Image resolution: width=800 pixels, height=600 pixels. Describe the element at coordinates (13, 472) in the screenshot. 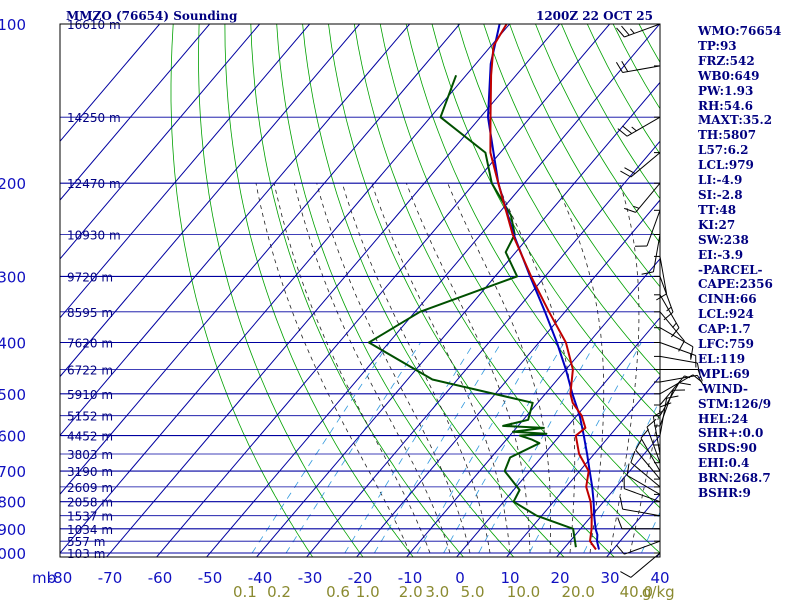

I see `pressure-tick-label: 700` at that location.